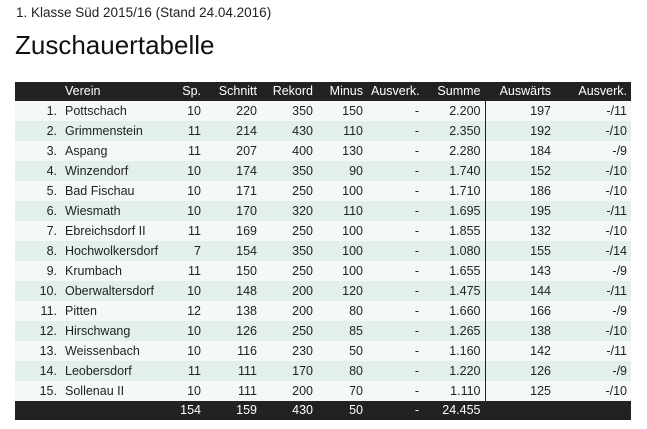 This screenshot has height=429, width=647. I want to click on table-row: 5. Bad Fischau 10 171 250 100-1.710 186 -/10, so click(323, 191).